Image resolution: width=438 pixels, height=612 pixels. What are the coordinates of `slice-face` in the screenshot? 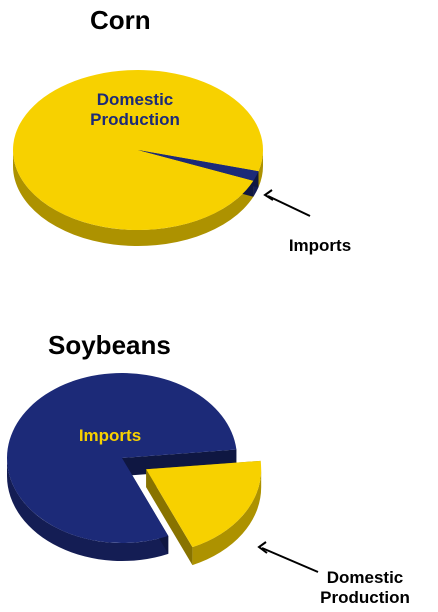 It's located at (169, 517).